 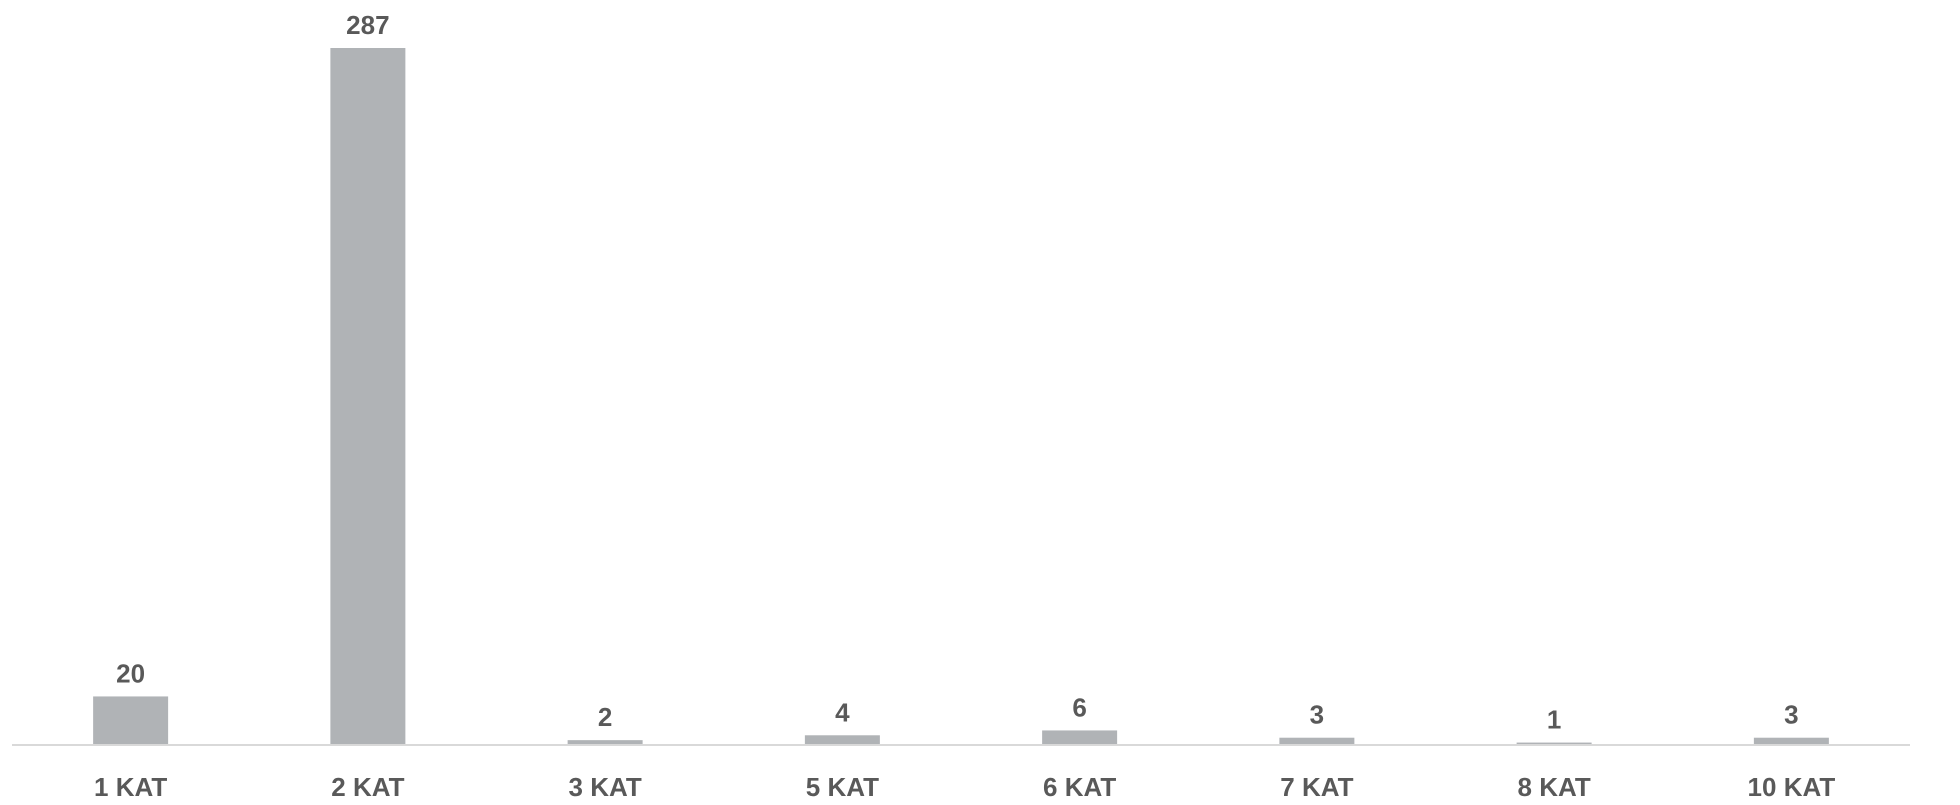 I want to click on data-label: 4, so click(x=842, y=712).